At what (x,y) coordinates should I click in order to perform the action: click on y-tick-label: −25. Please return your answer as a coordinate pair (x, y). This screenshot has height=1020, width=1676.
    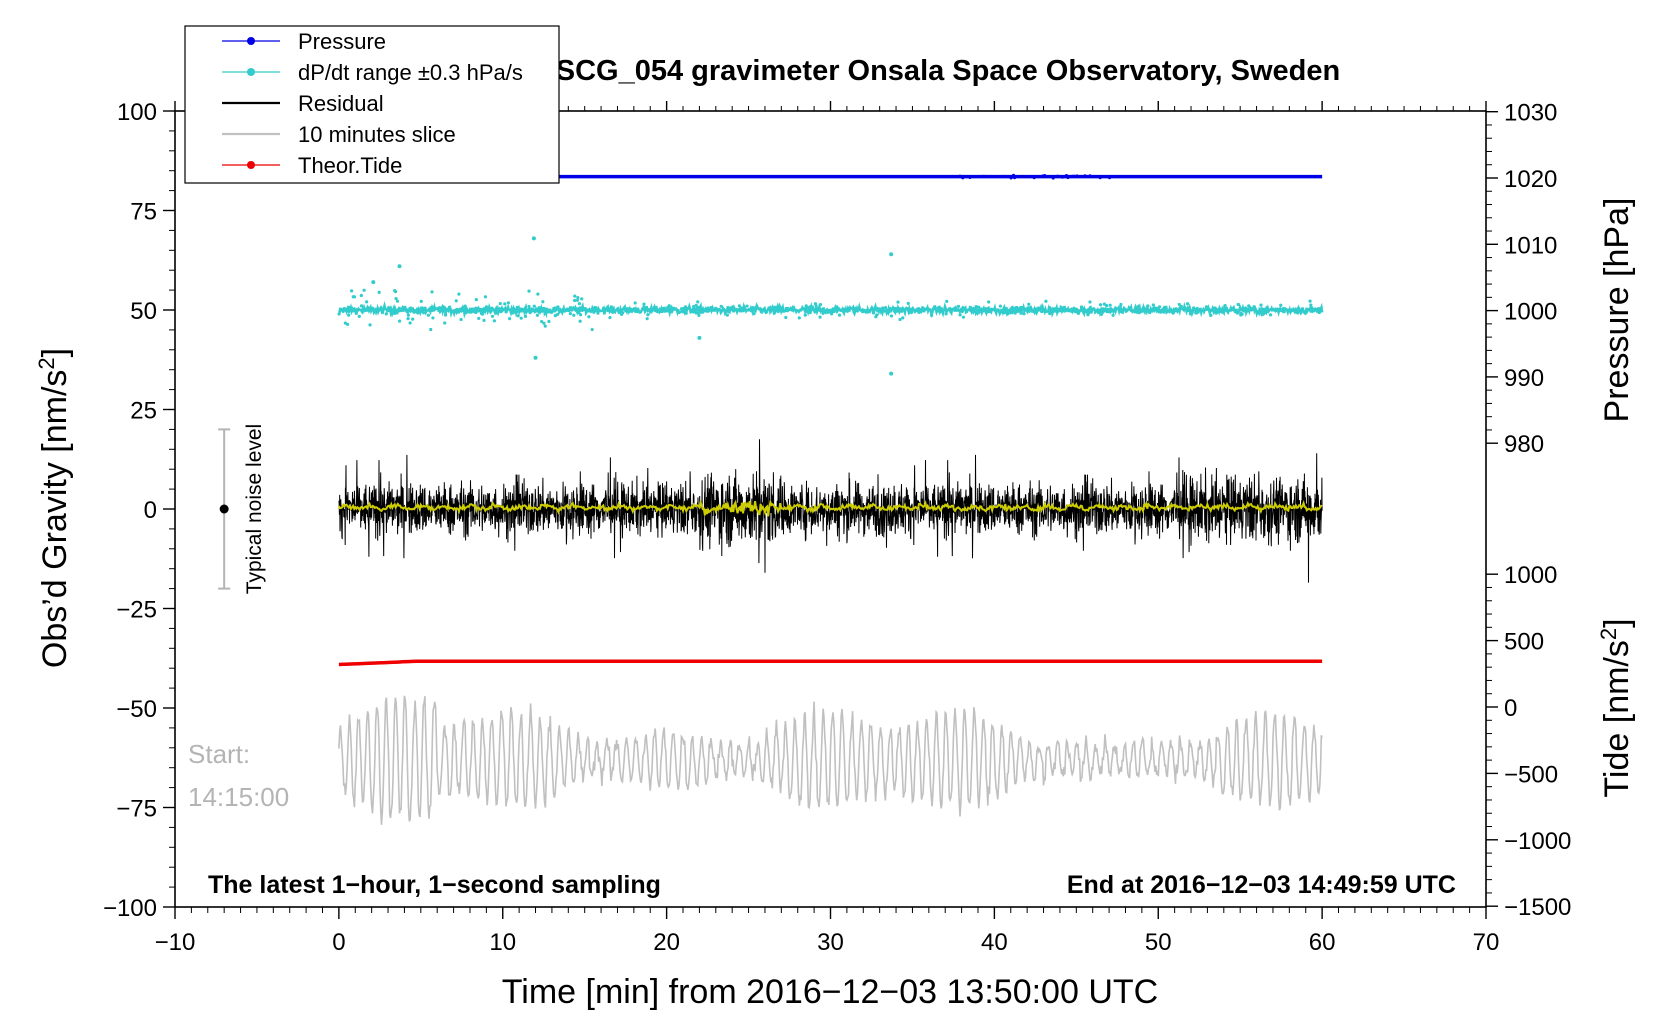
    Looking at the image, I should click on (136, 610).